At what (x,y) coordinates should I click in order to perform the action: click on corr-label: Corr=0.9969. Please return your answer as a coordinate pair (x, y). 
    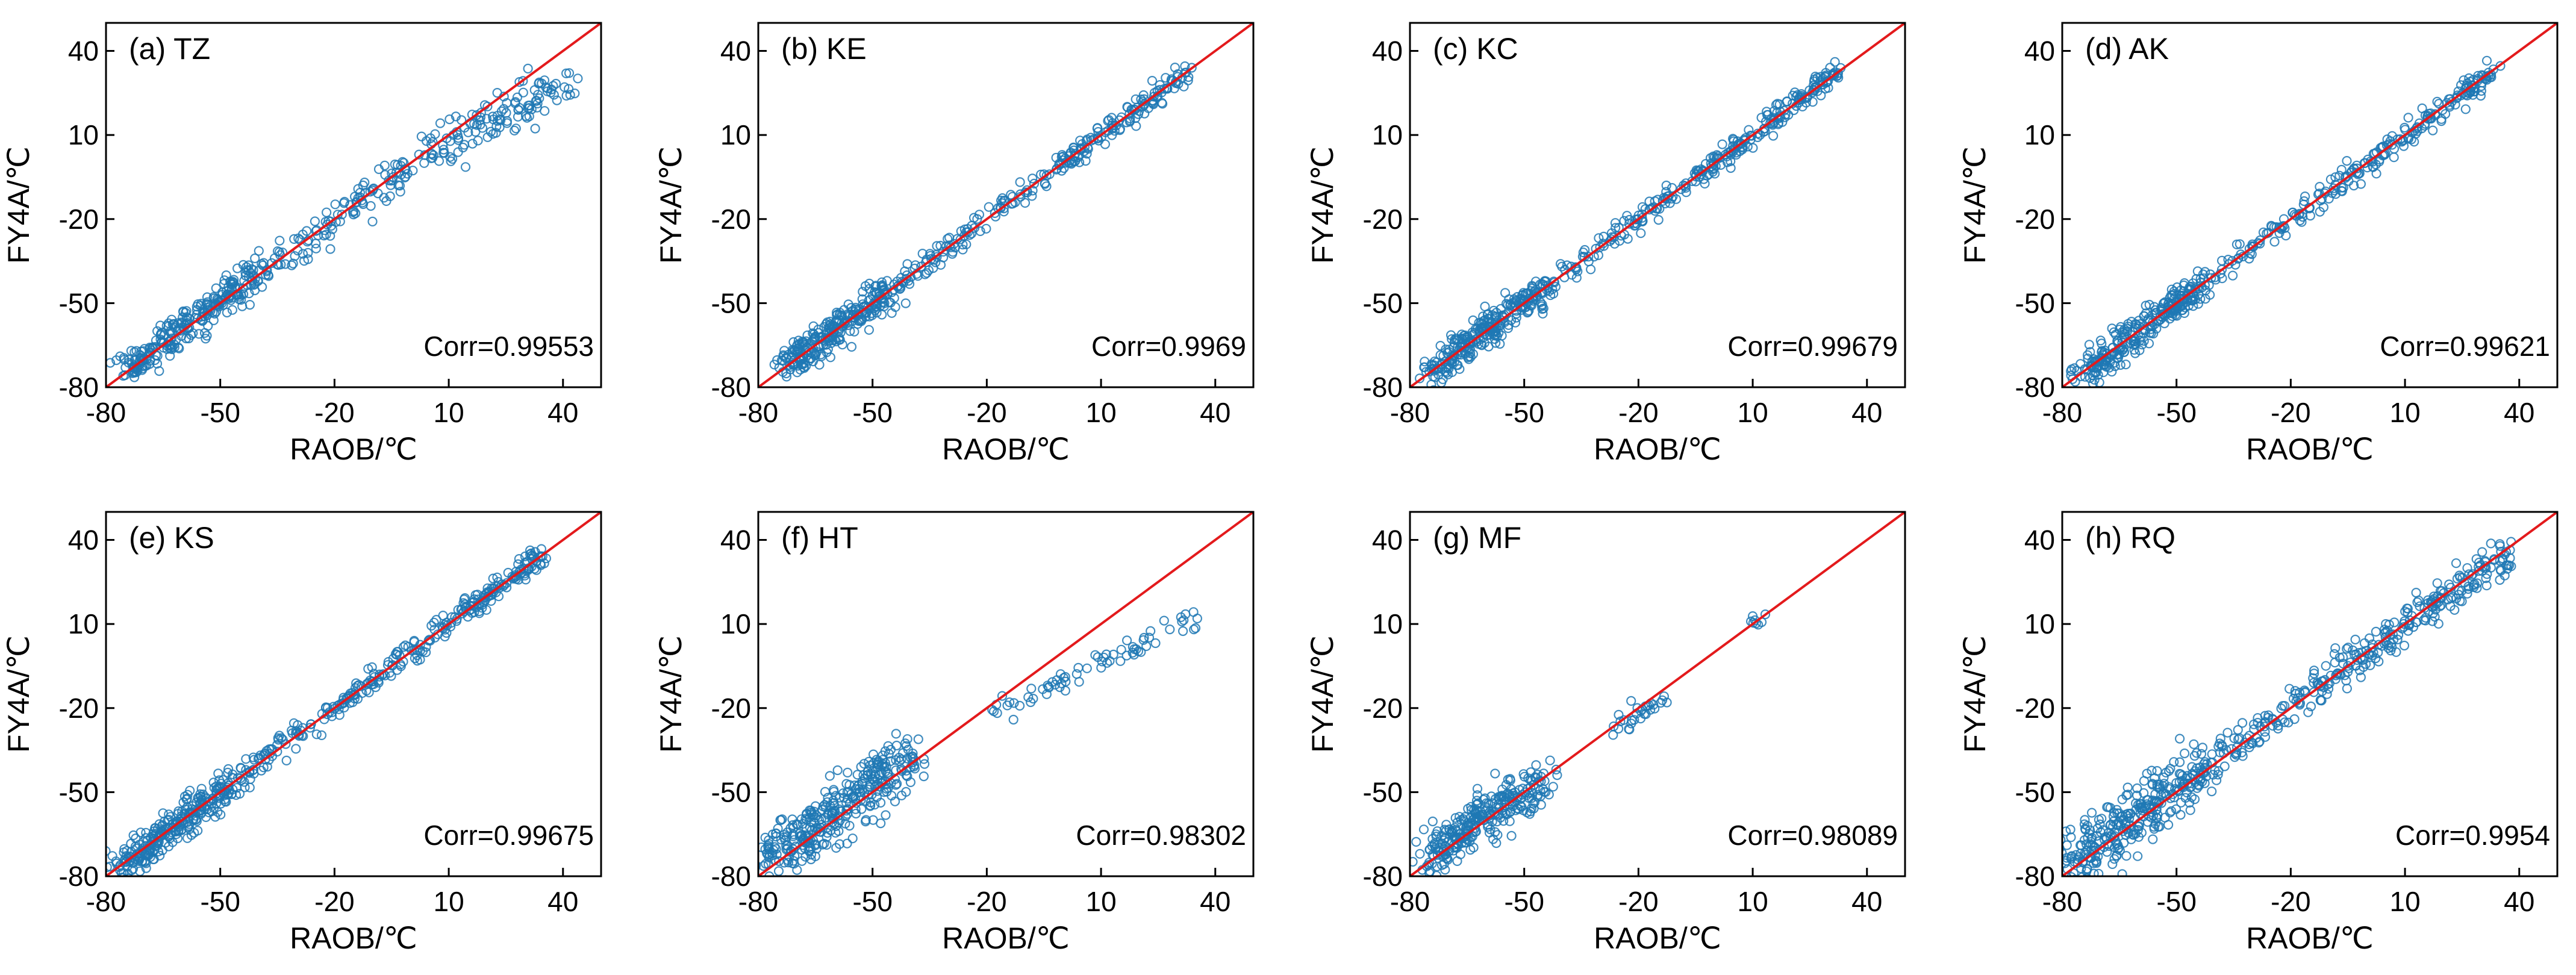
    Looking at the image, I should click on (1168, 347).